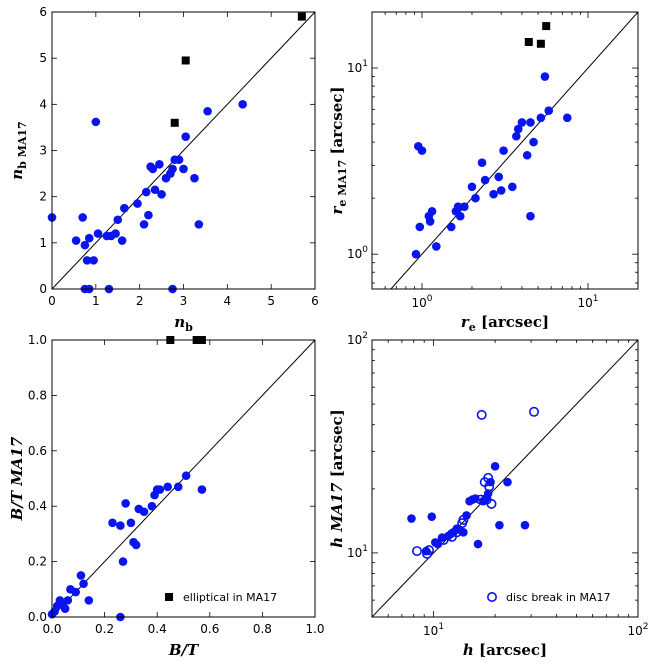 The height and width of the screenshot is (665, 654). I want to click on y-axis-label: B/T MA17, so click(17, 478).